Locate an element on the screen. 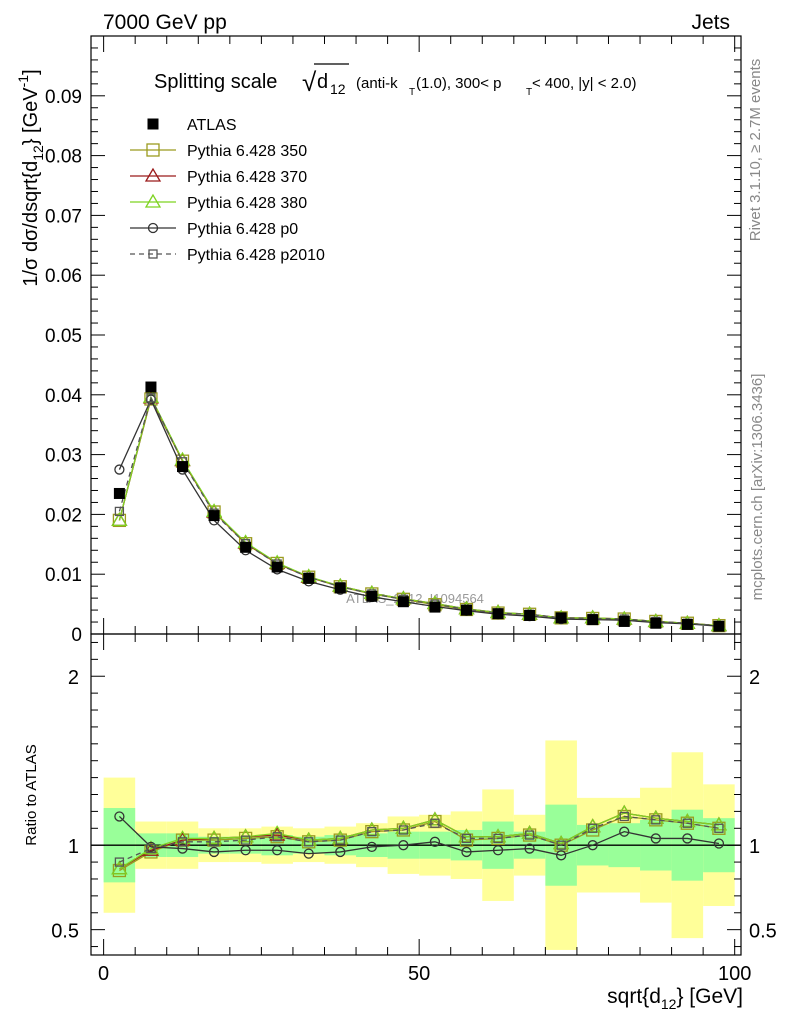 Image resolution: width=786 pixels, height=1029 pixels. legend-entry-pythia-6-428-350: Pythia 6.428 350 is located at coordinates (218, 151).